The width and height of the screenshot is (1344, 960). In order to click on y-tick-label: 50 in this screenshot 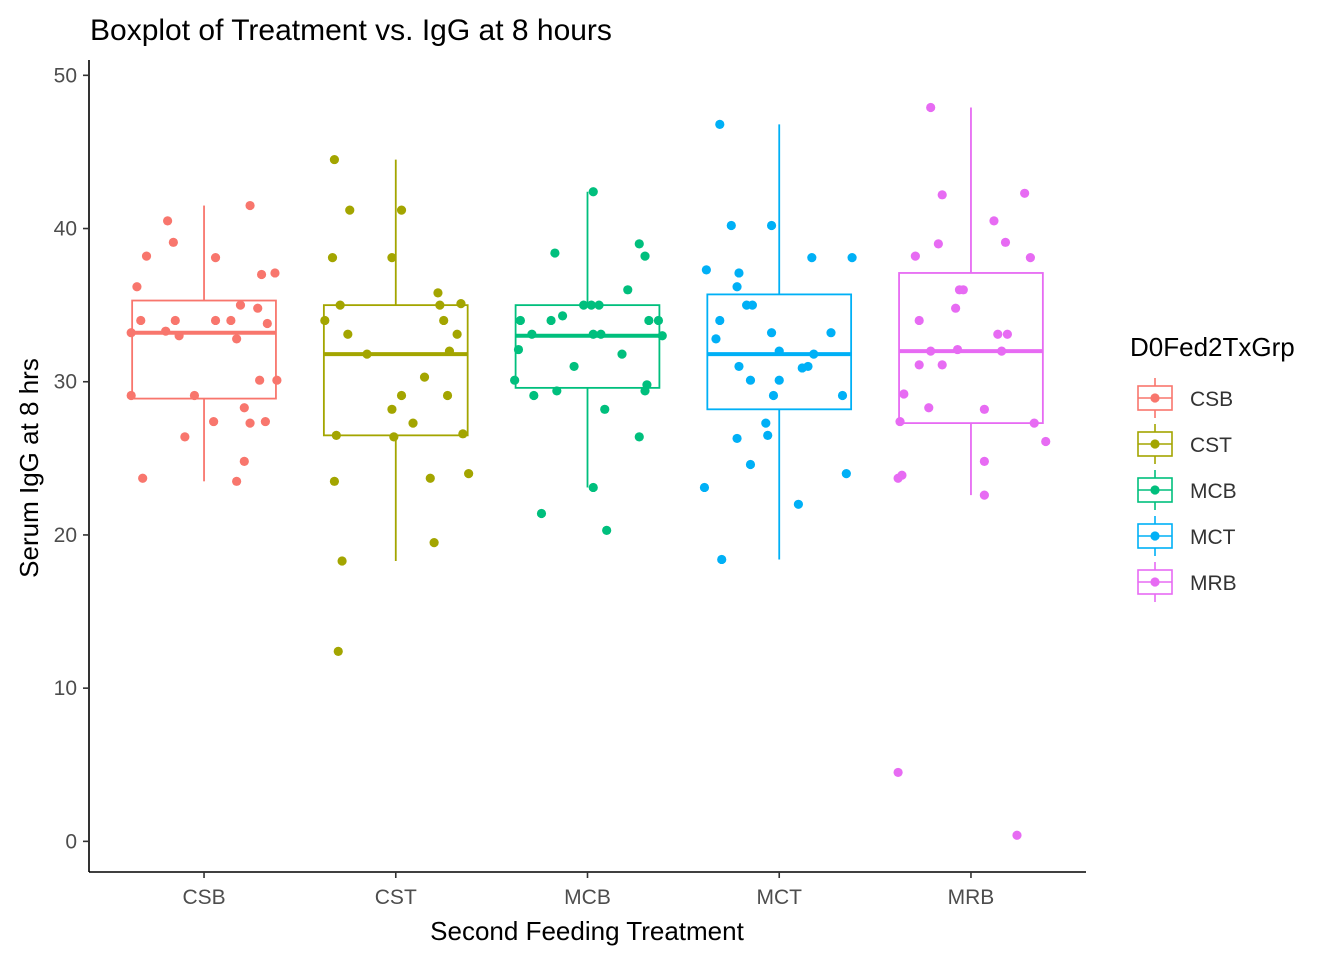, I will do `click(65, 75)`.